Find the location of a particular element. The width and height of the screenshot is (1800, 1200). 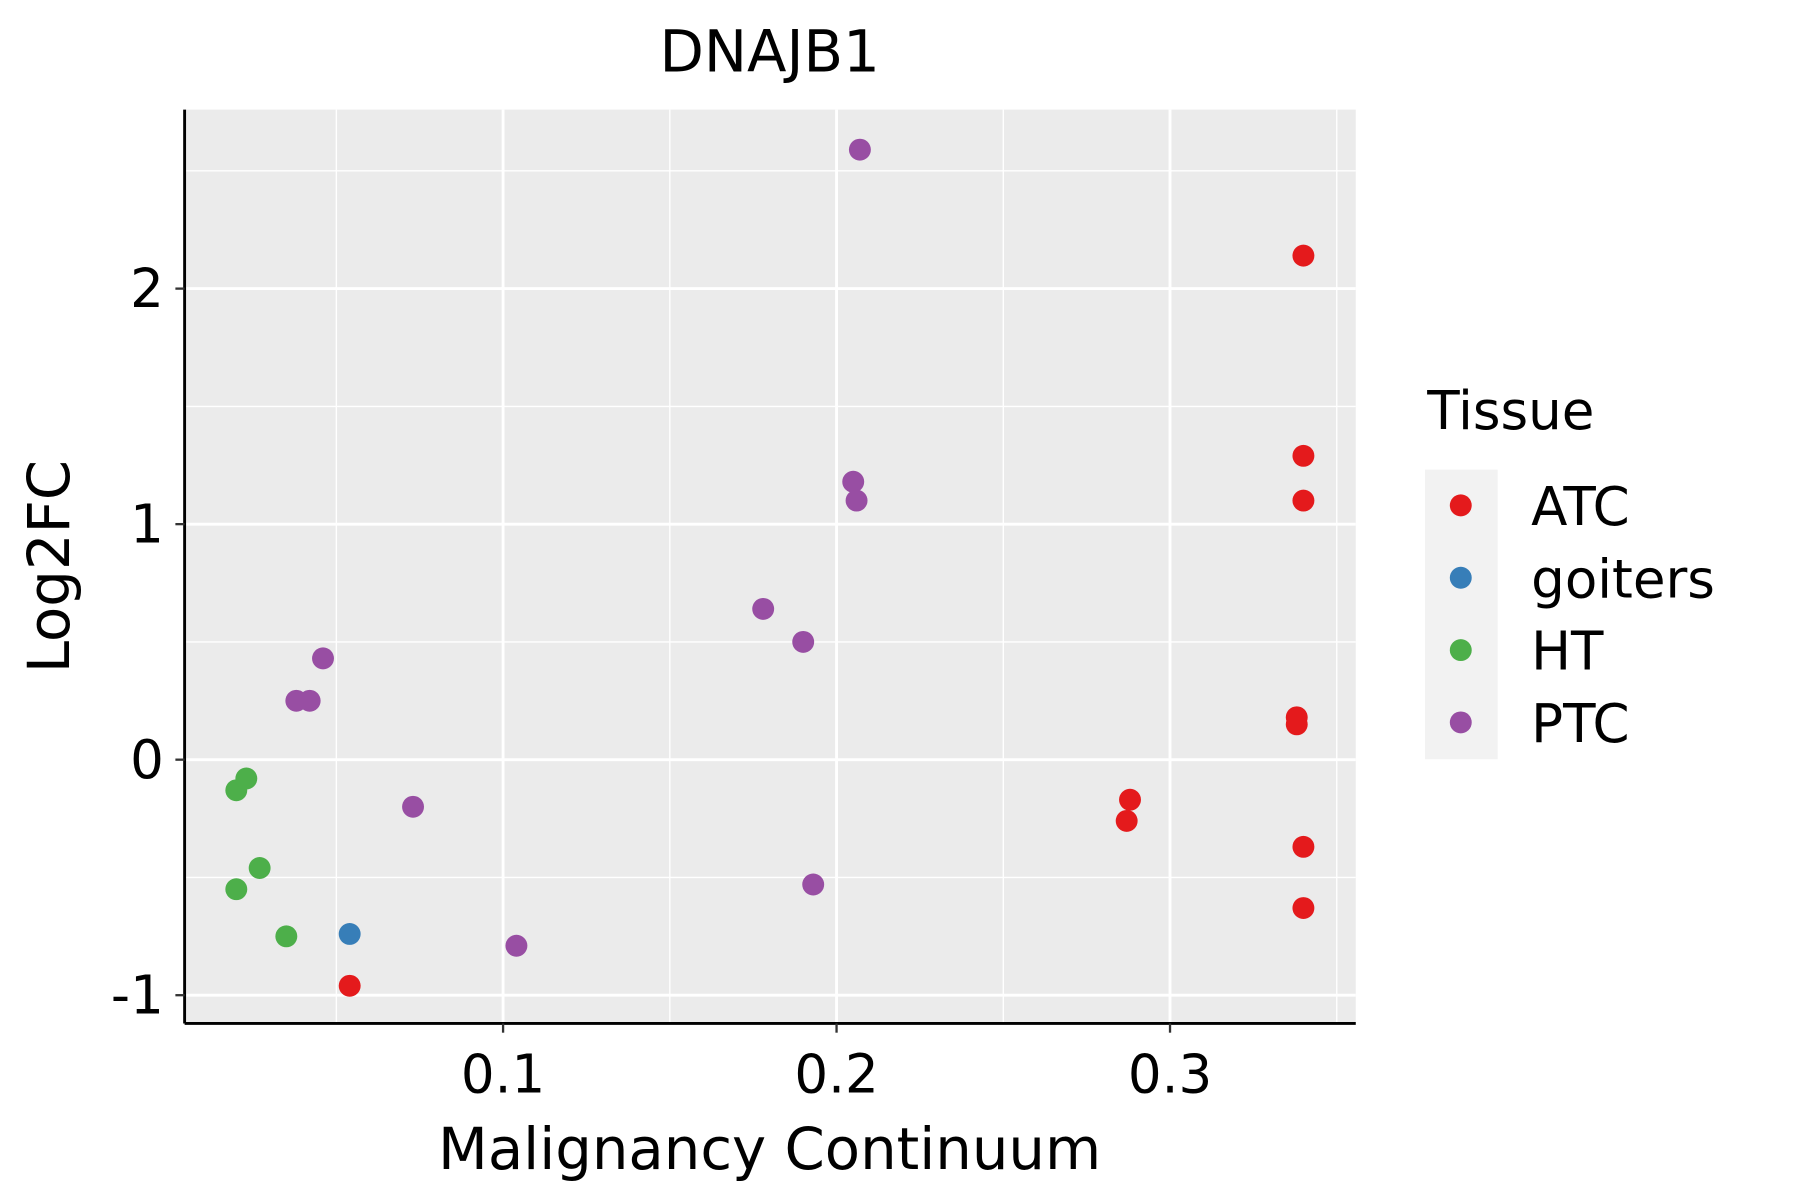

legend-key-atc is located at coordinates (1460, 505).